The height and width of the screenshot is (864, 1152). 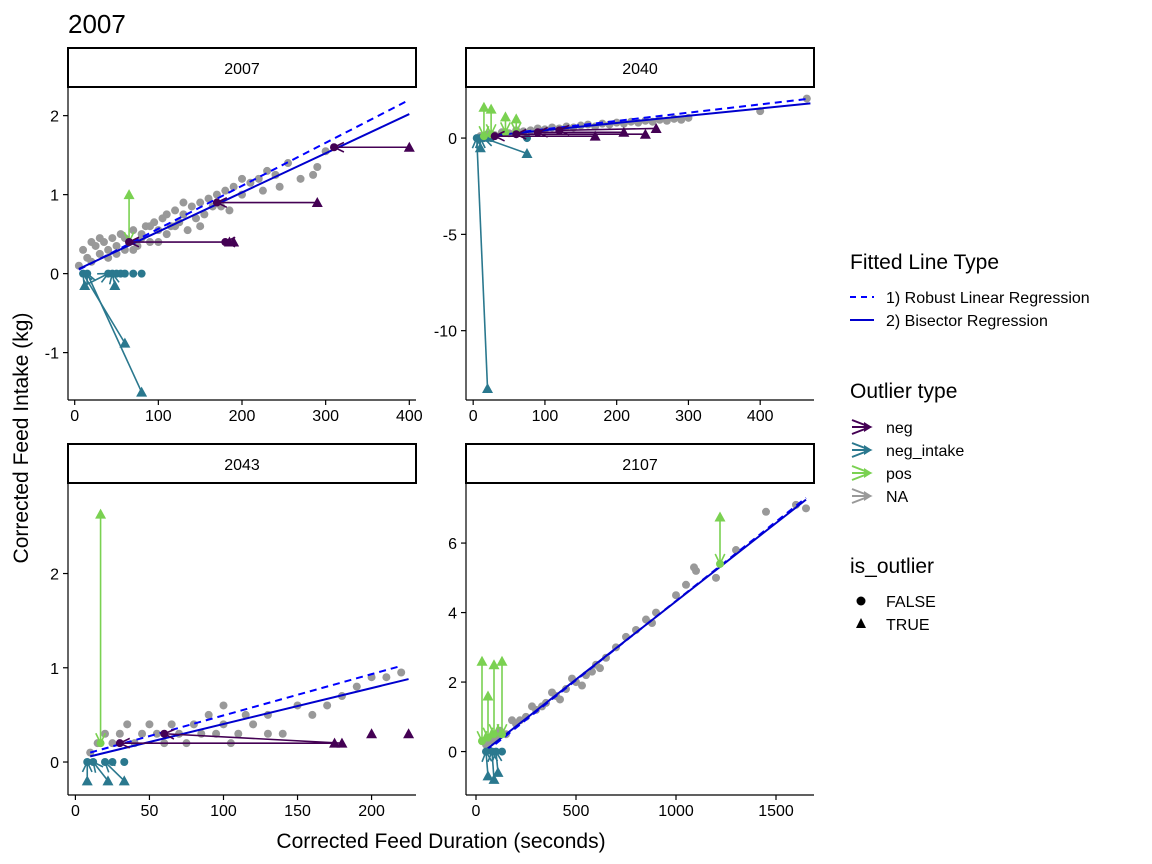 I want to click on legend-true-swatch, so click(x=861, y=623).